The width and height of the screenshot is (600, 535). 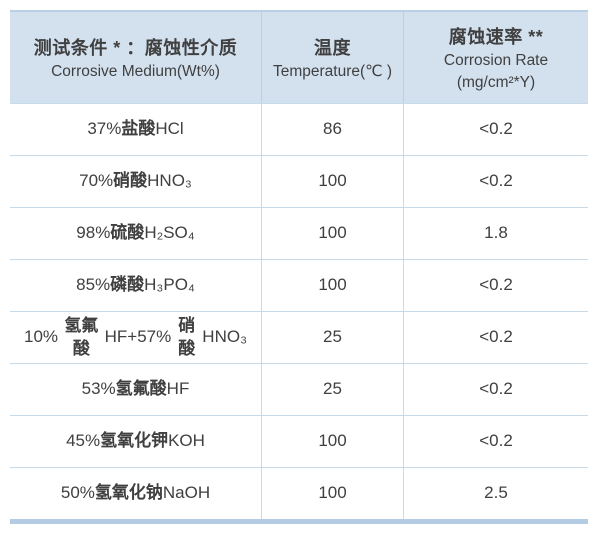 What do you see at coordinates (135, 441) in the screenshot?
I see `cell-corrosive-medium: 45% 氢氧化钾 KOH` at bounding box center [135, 441].